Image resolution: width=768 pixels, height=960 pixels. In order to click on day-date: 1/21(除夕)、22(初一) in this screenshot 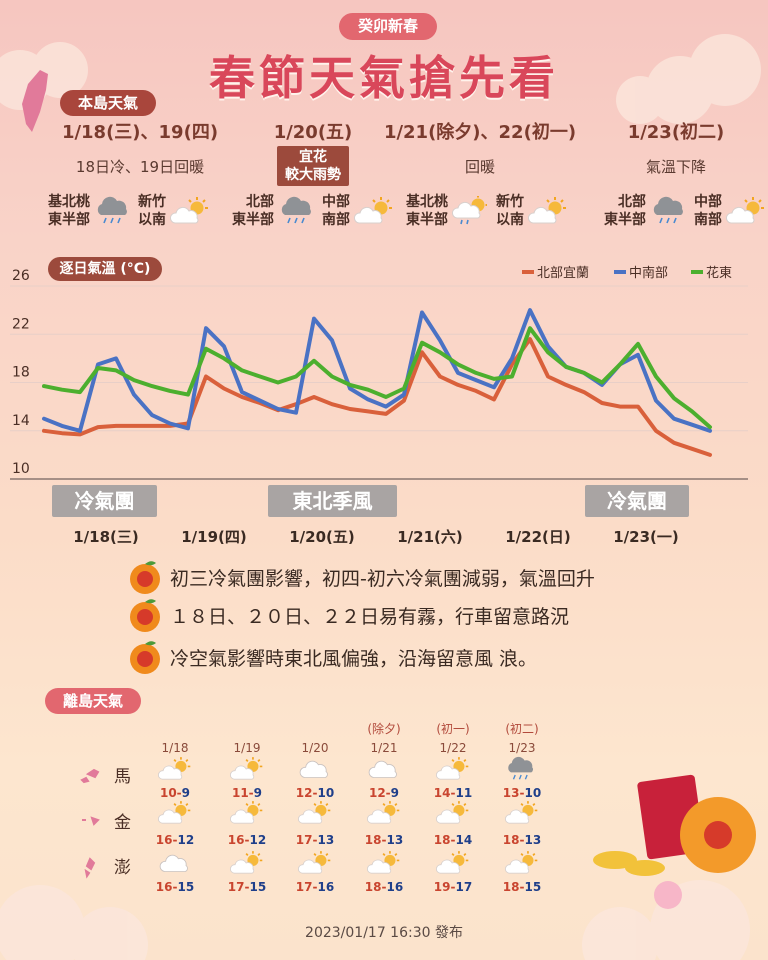, I will do `click(480, 132)`.